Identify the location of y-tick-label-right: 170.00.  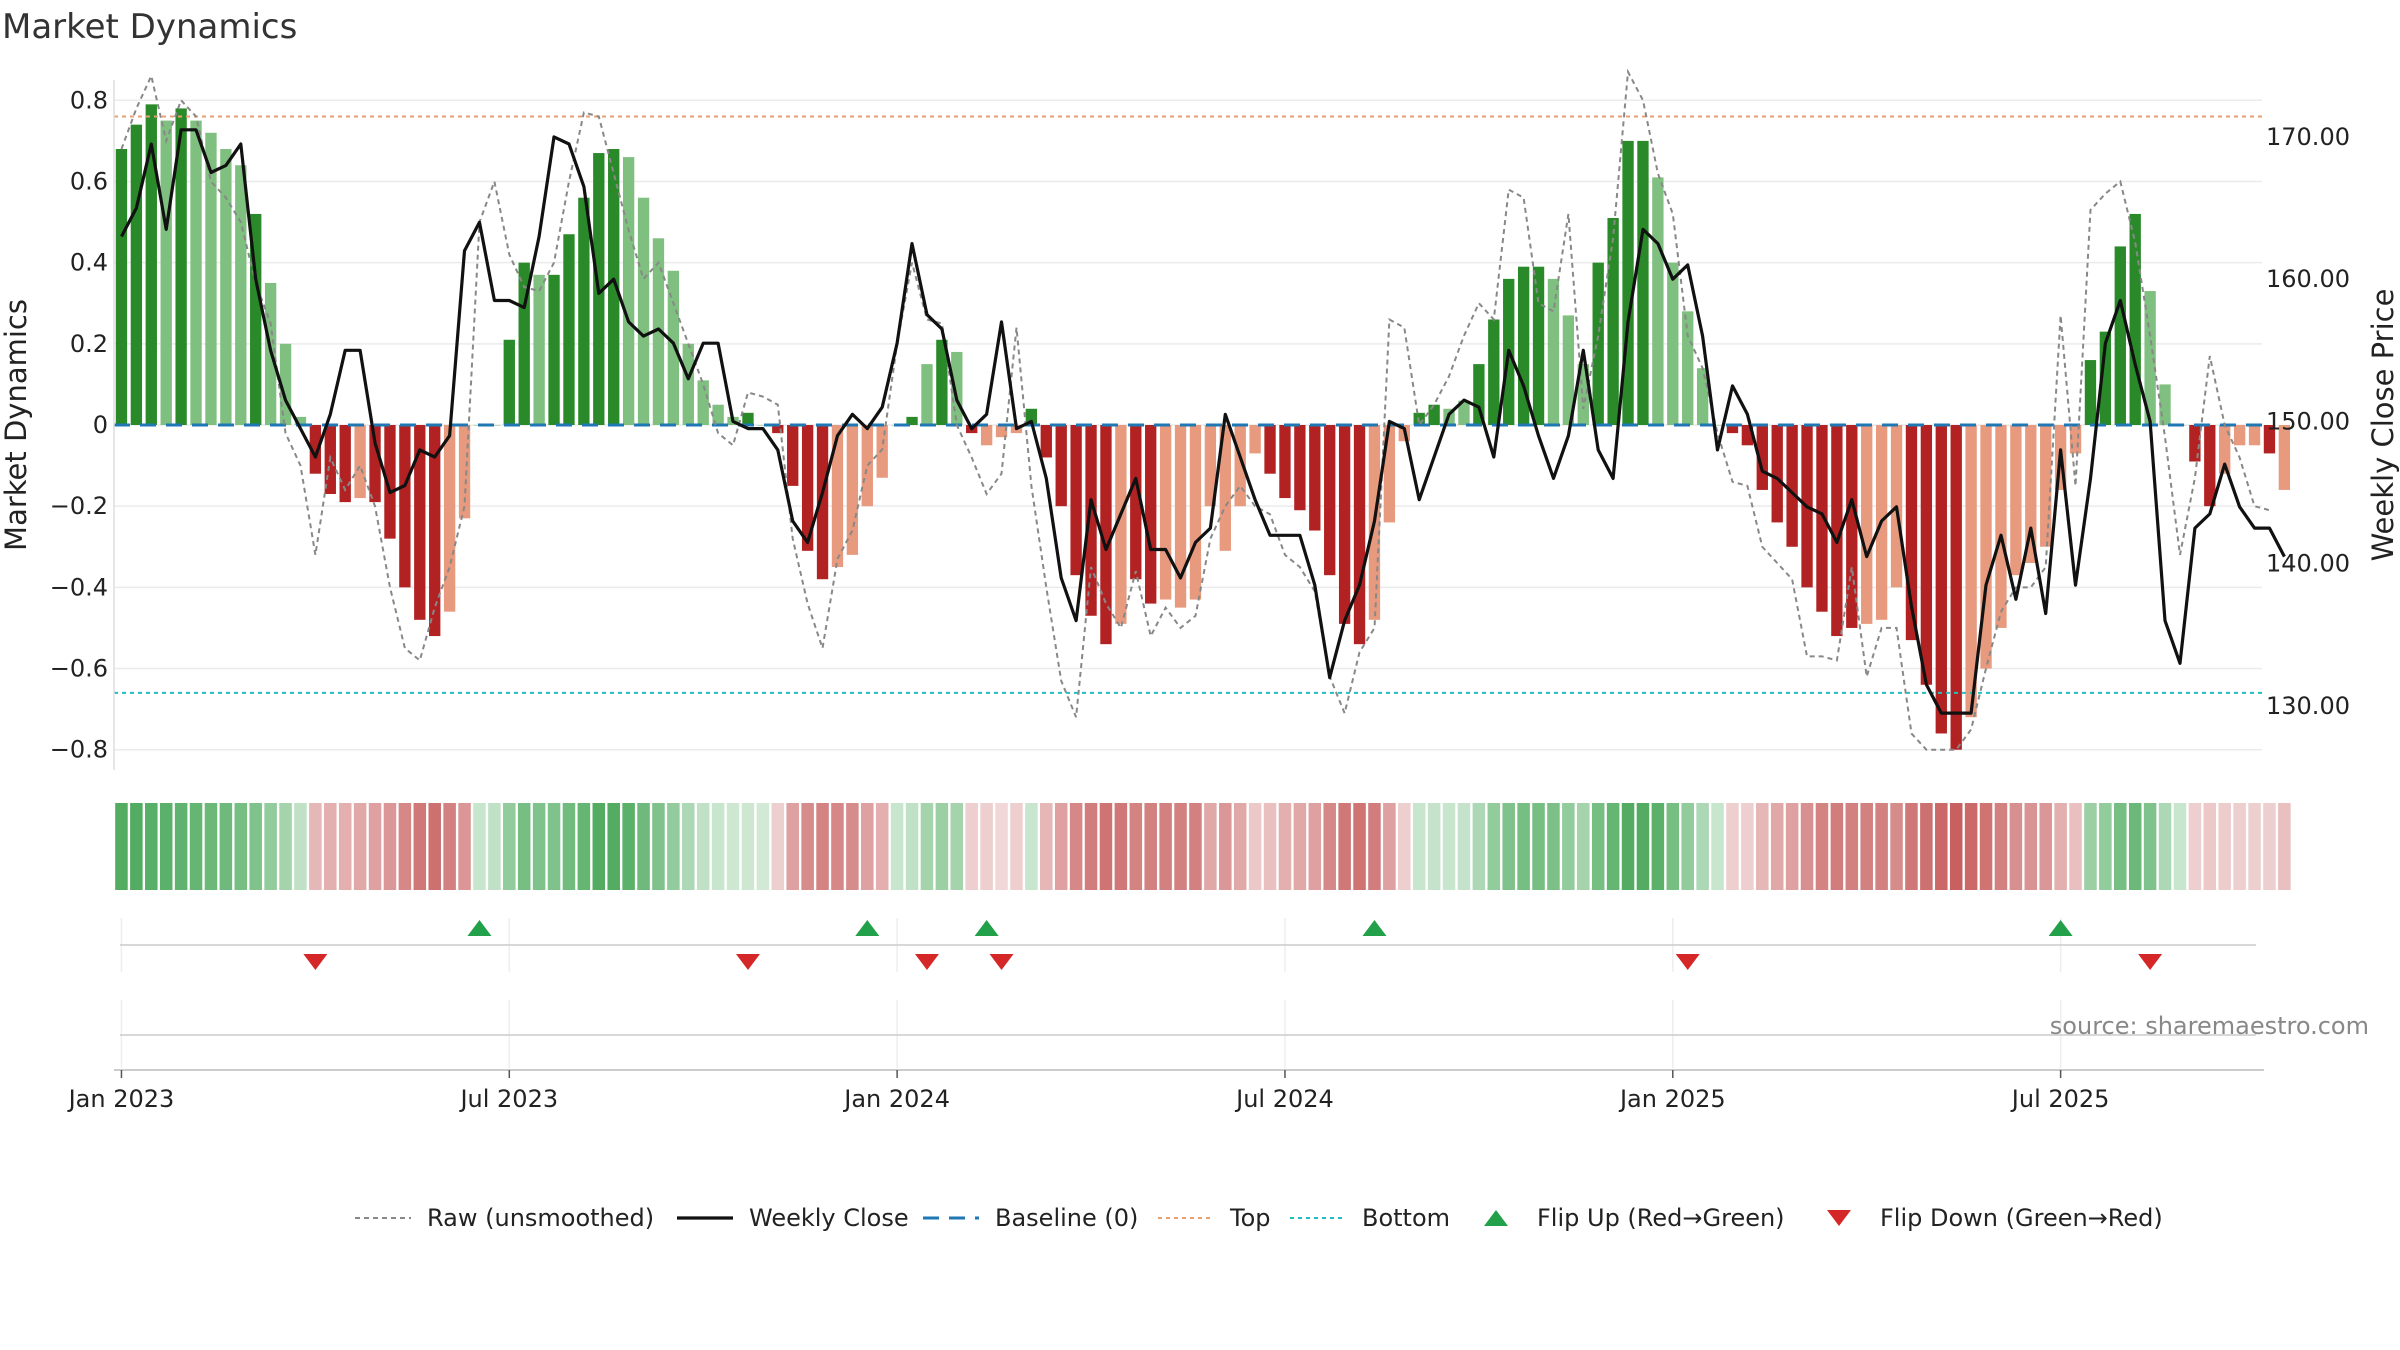
(2308, 137).